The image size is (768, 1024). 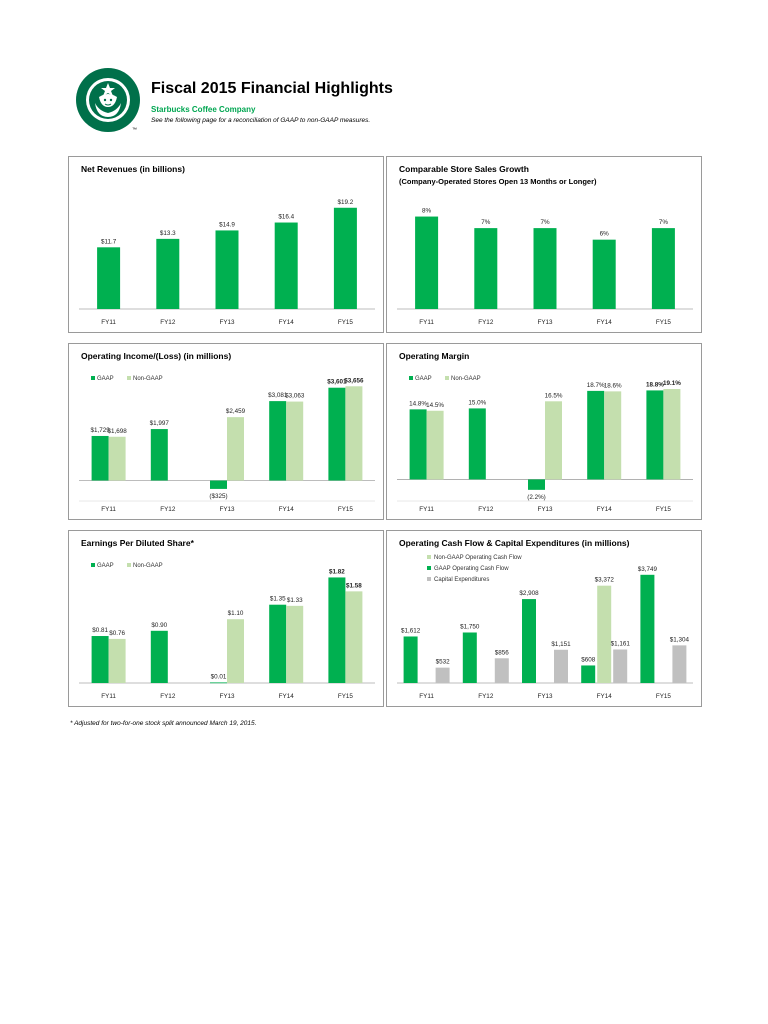 I want to click on data-label-gaap-fy15: $1.82, so click(x=337, y=571).